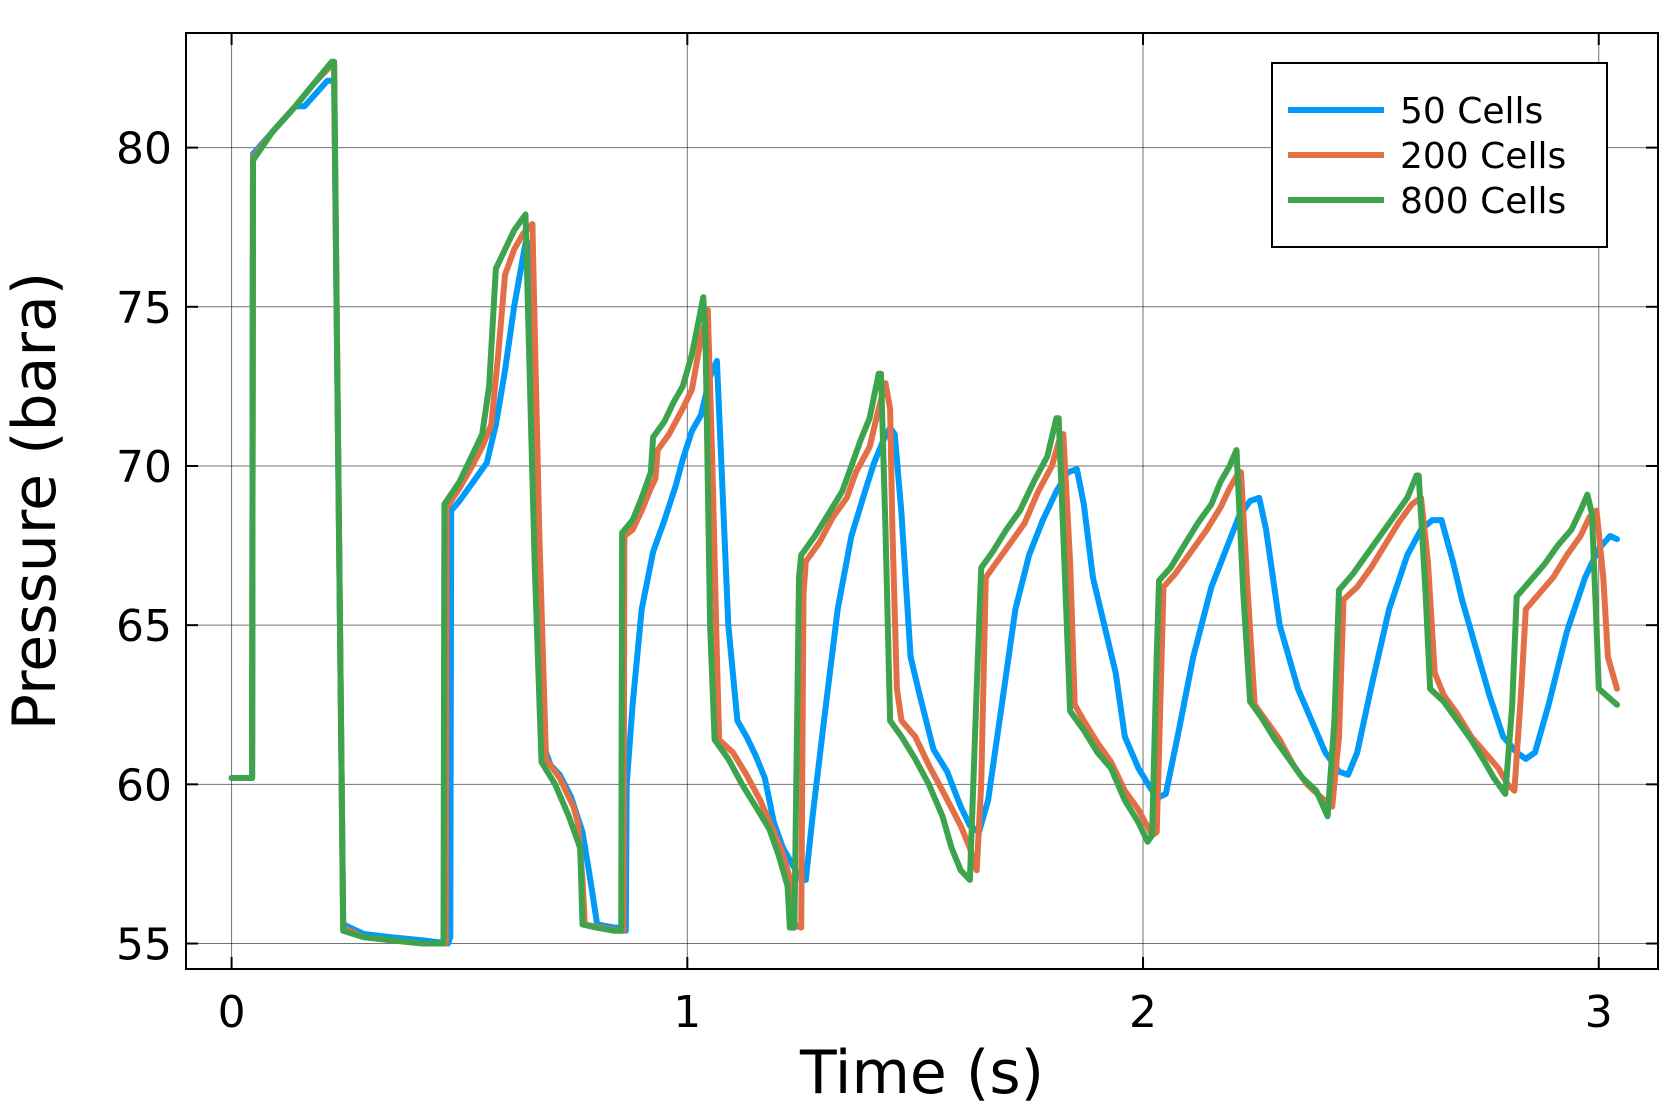 Image resolution: width=1667 pixels, height=1112 pixels. Describe the element at coordinates (1471, 111) in the screenshot. I see `legend-label: 50 Cells` at that location.